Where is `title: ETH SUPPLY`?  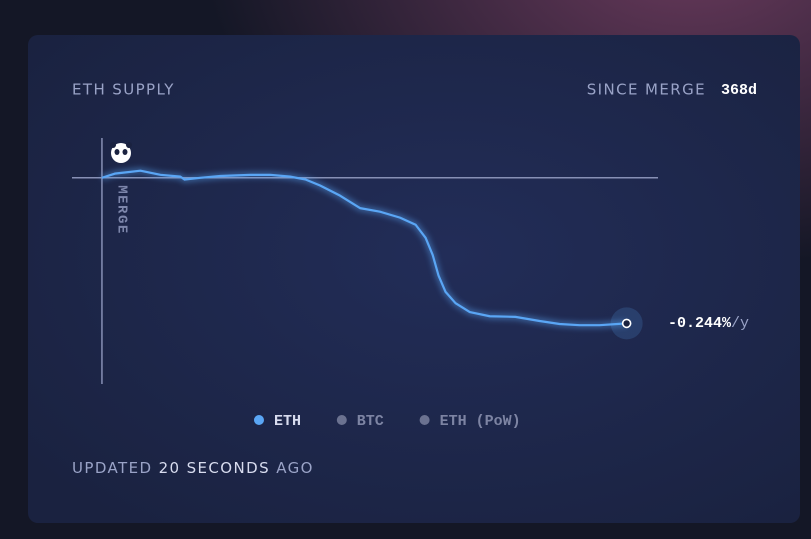
title: ETH SUPPLY is located at coordinates (123, 90).